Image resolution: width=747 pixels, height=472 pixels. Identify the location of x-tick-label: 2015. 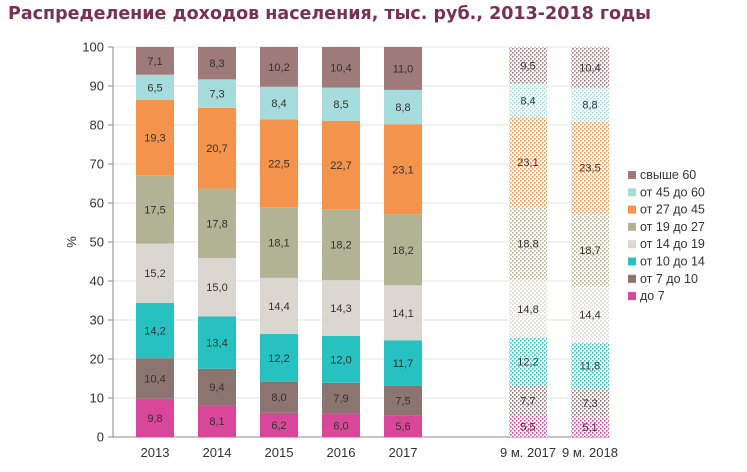
(279, 452).